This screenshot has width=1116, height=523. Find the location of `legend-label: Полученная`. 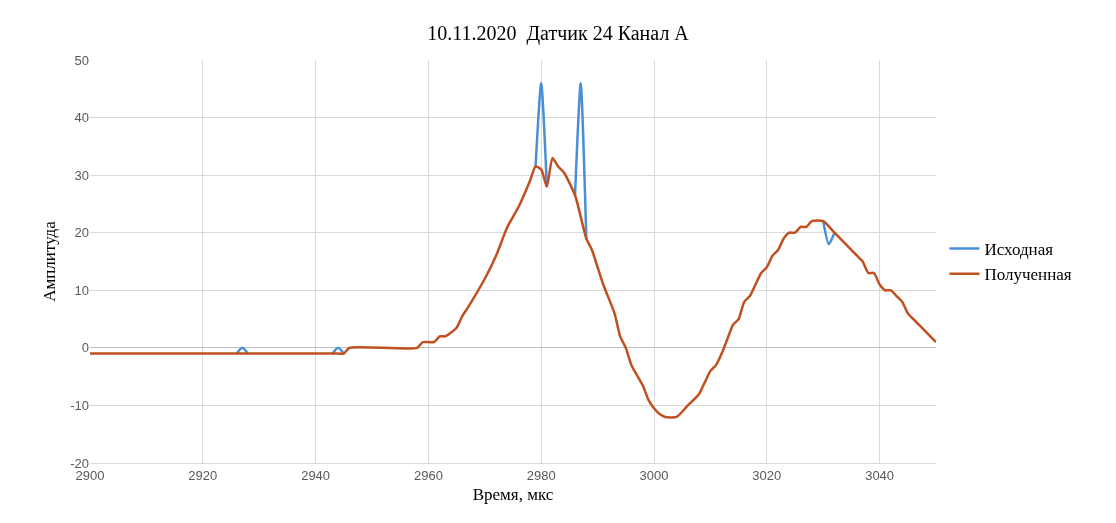

legend-label: Полученная is located at coordinates (1028, 275).